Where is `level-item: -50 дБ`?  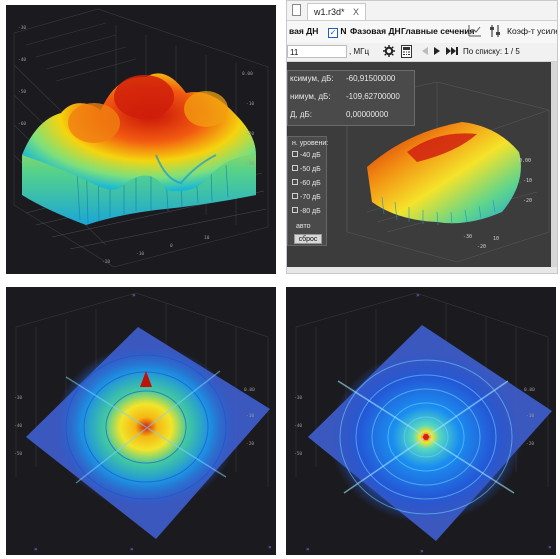 level-item: -50 дБ is located at coordinates (306, 169).